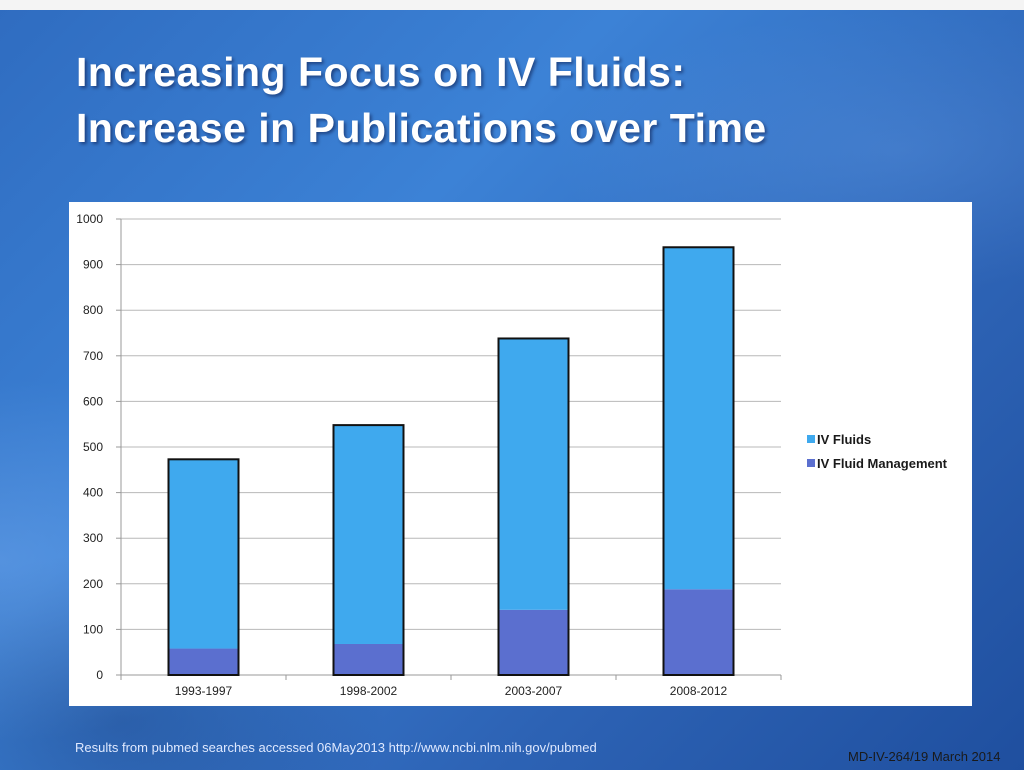 The height and width of the screenshot is (770, 1024). Describe the element at coordinates (699, 691) in the screenshot. I see `x-tick-label: 2008-2012` at that location.